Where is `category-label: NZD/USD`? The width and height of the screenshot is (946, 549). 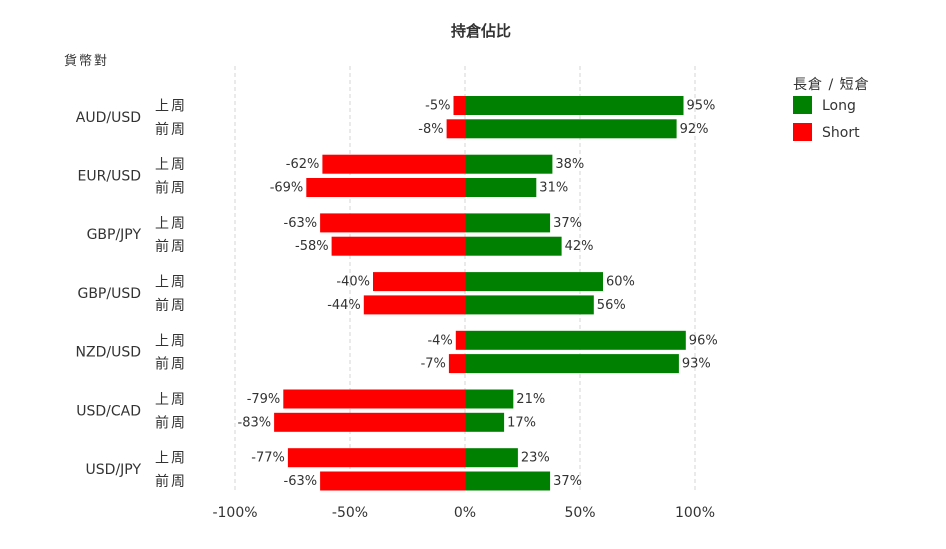 category-label: NZD/USD is located at coordinates (108, 353).